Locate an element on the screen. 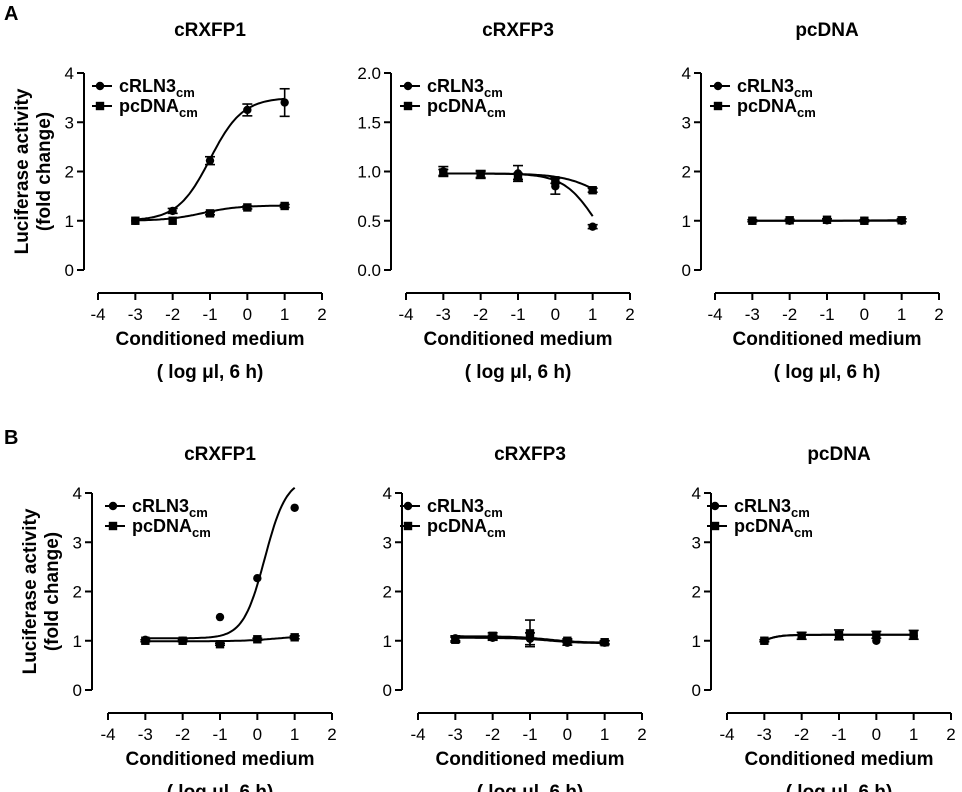 The width and height of the screenshot is (962, 792). y-tick-label: 0.0 is located at coordinates (369, 270).